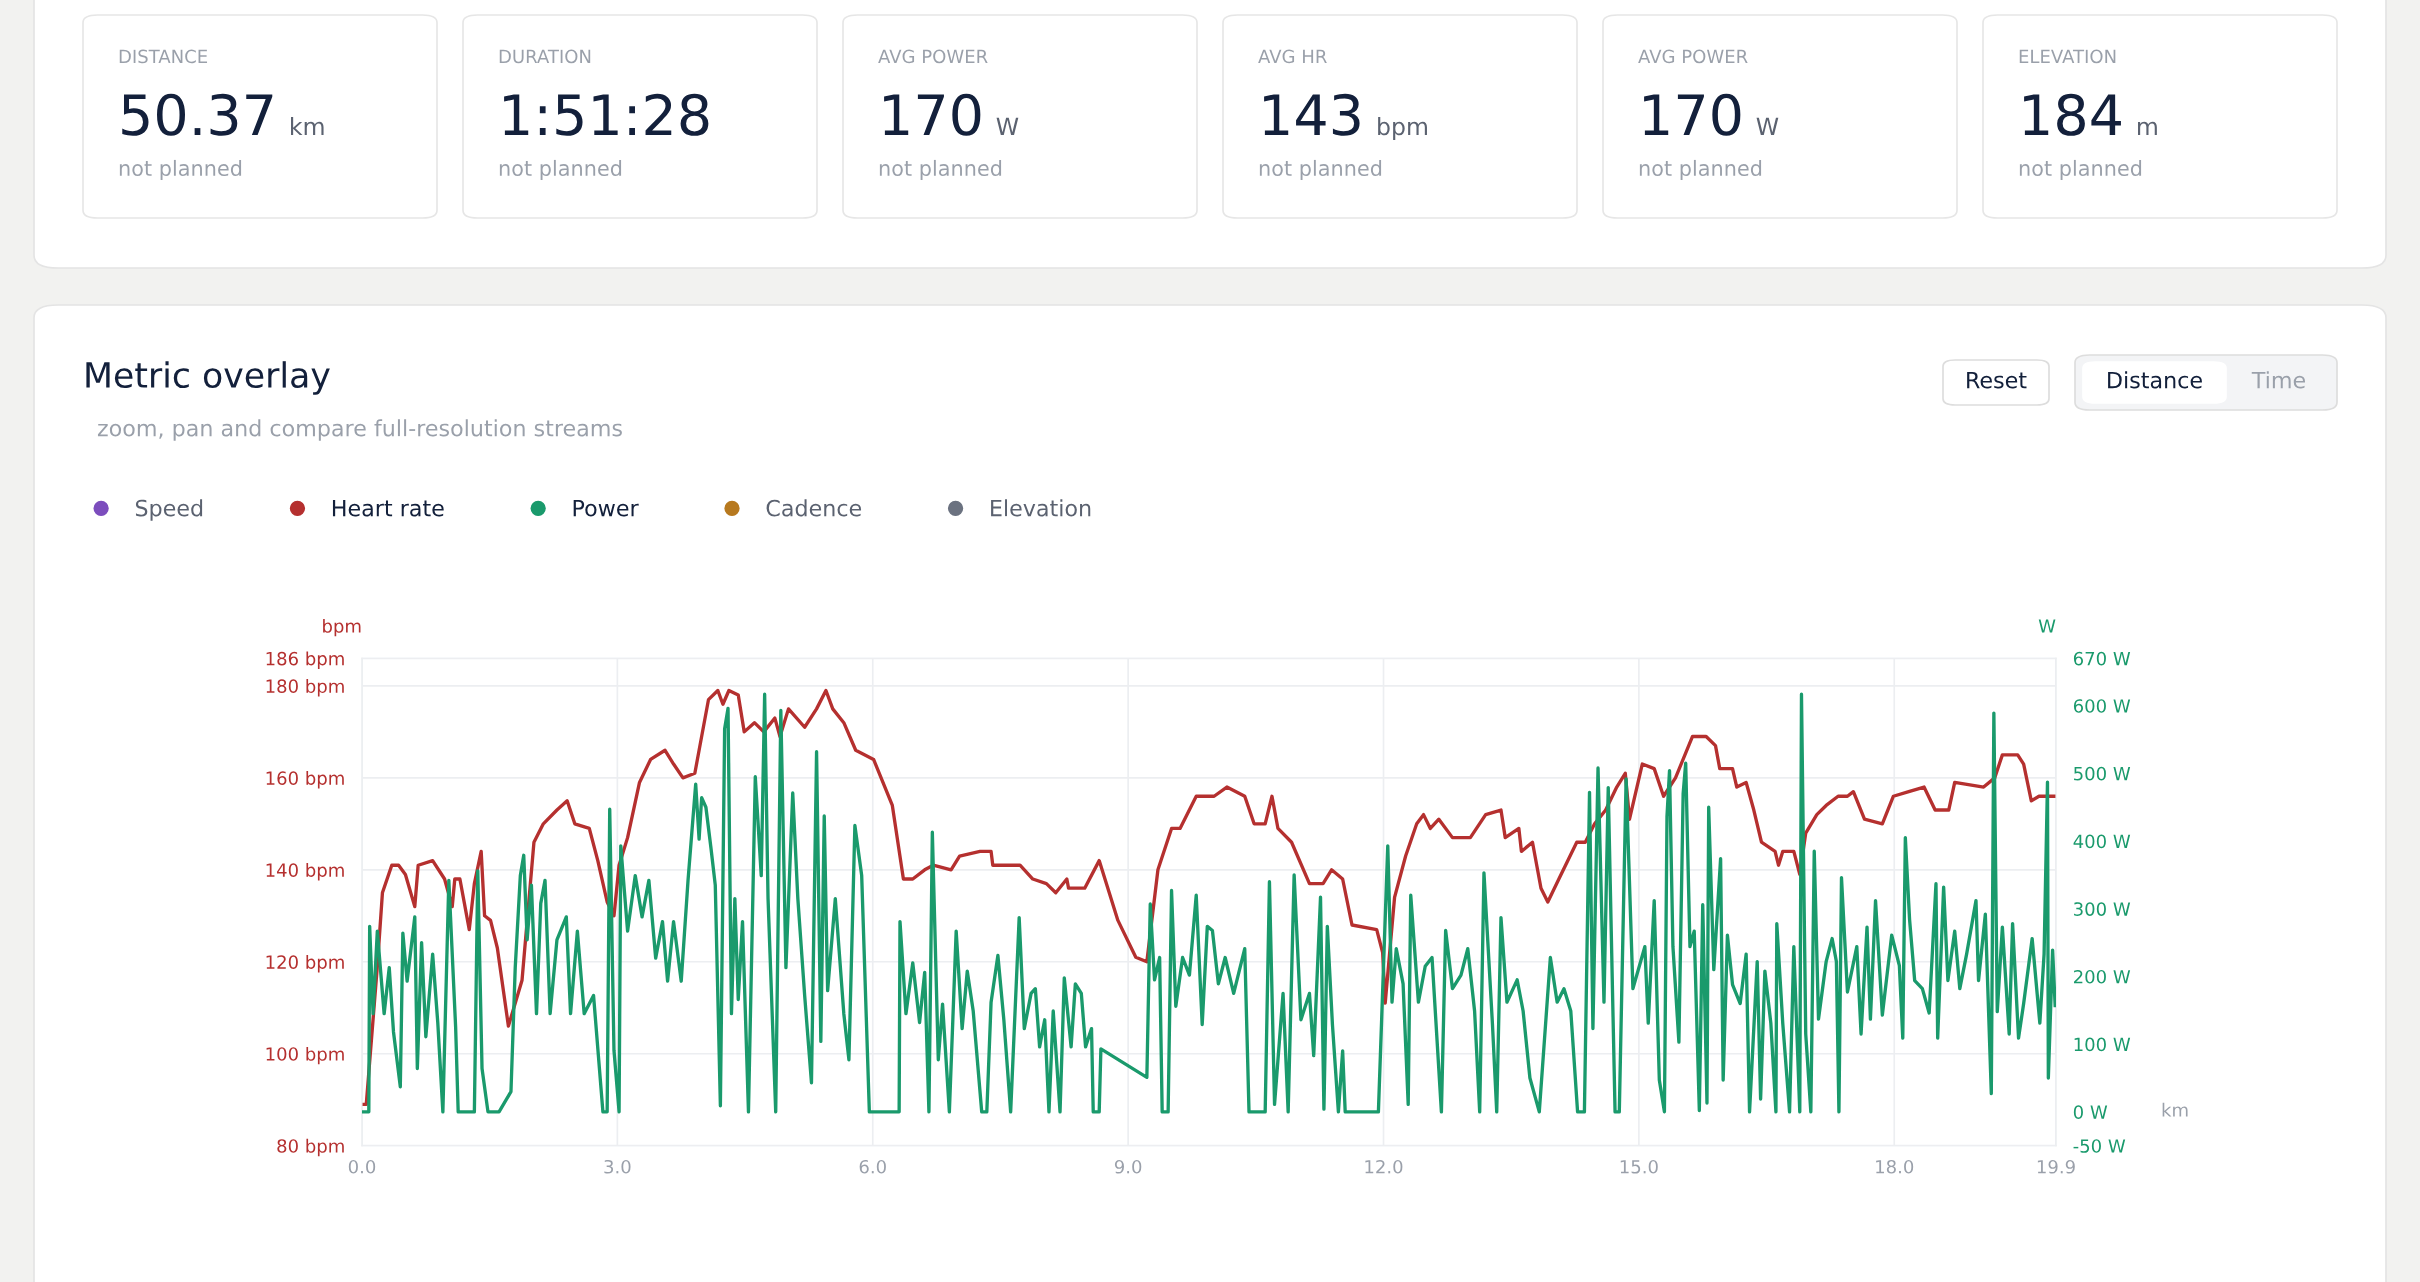  What do you see at coordinates (814, 508) in the screenshot?
I see `legend-label: Cadence` at bounding box center [814, 508].